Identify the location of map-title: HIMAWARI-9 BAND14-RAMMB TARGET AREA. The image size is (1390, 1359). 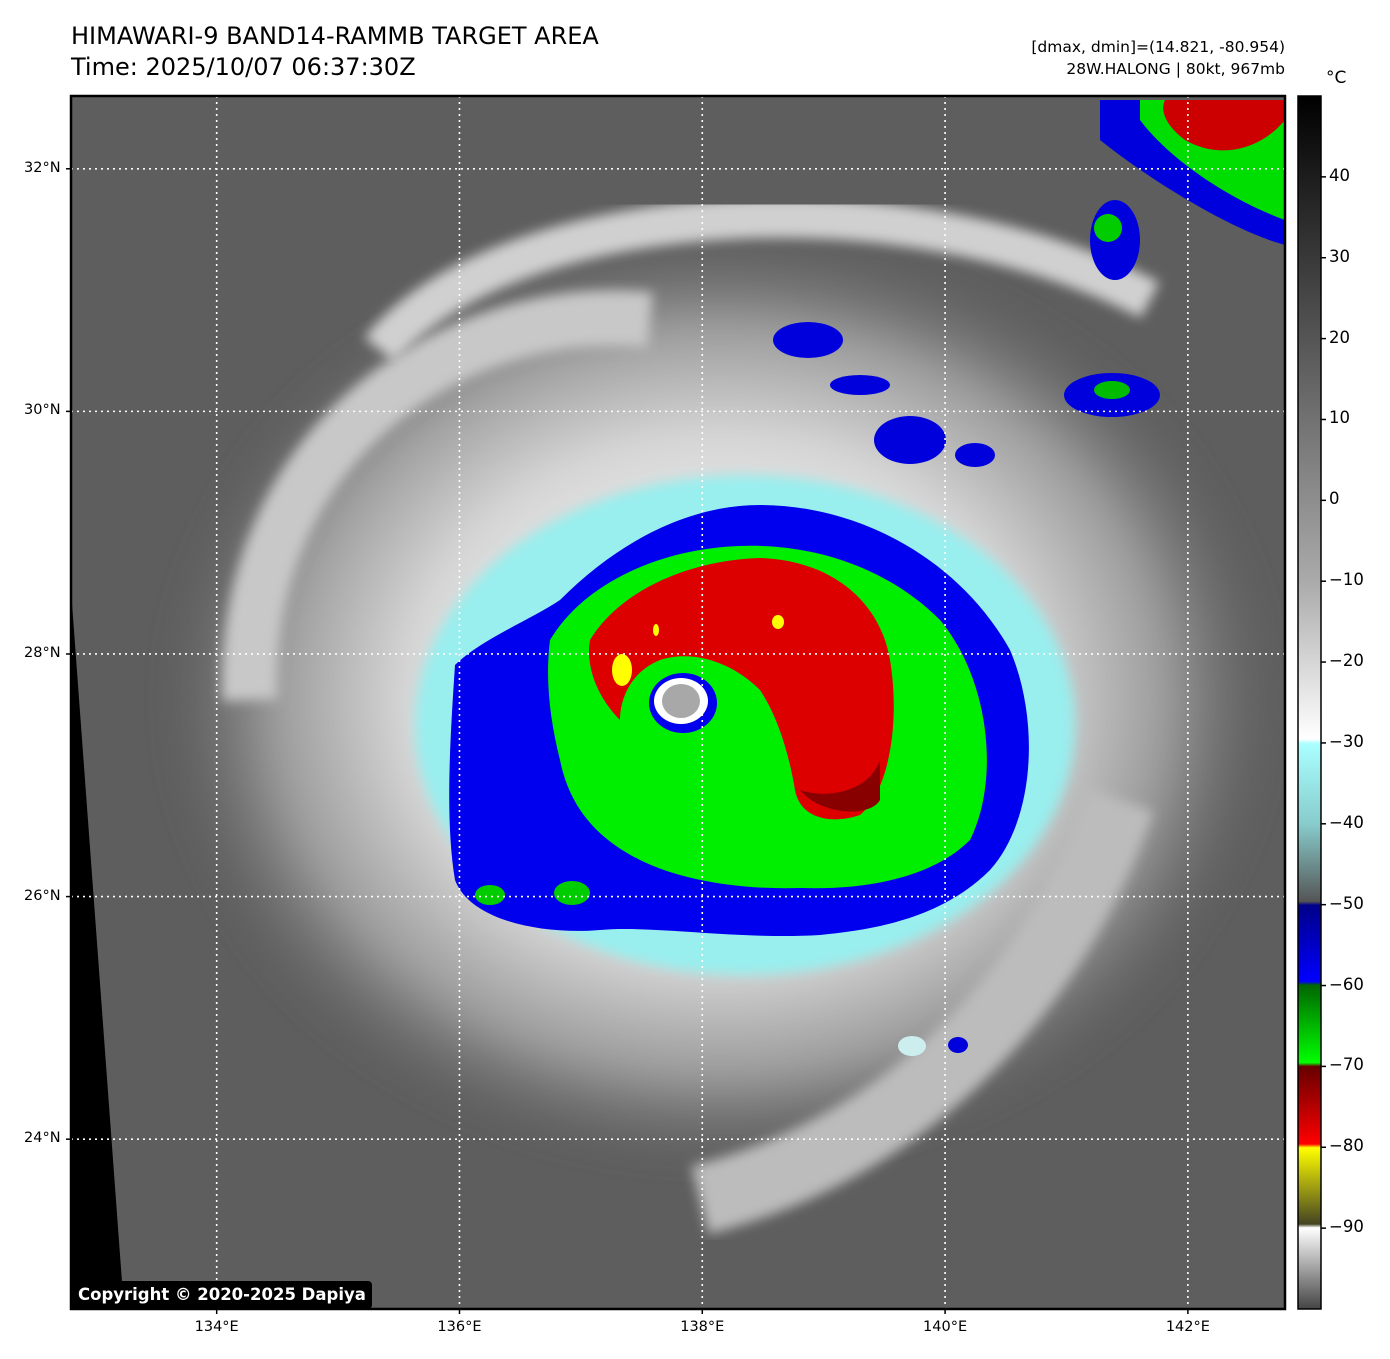
(335, 36).